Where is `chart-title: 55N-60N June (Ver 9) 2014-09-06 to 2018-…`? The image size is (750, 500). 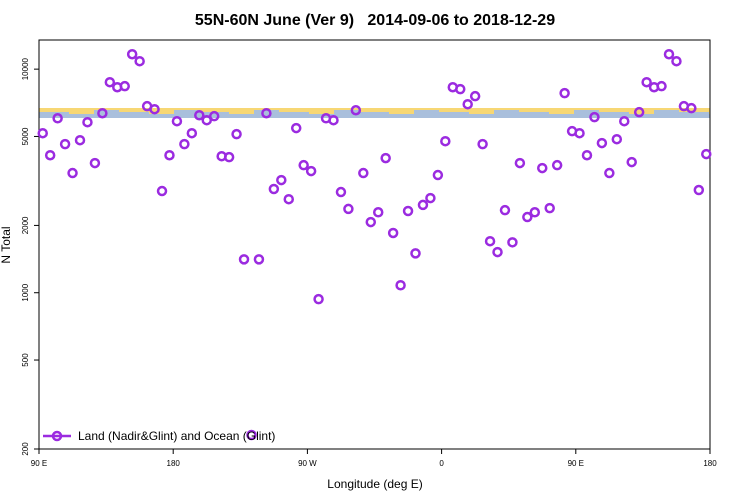 chart-title: 55N-60N June (Ver 9) 2014-09-06 to 2018-… is located at coordinates (375, 20).